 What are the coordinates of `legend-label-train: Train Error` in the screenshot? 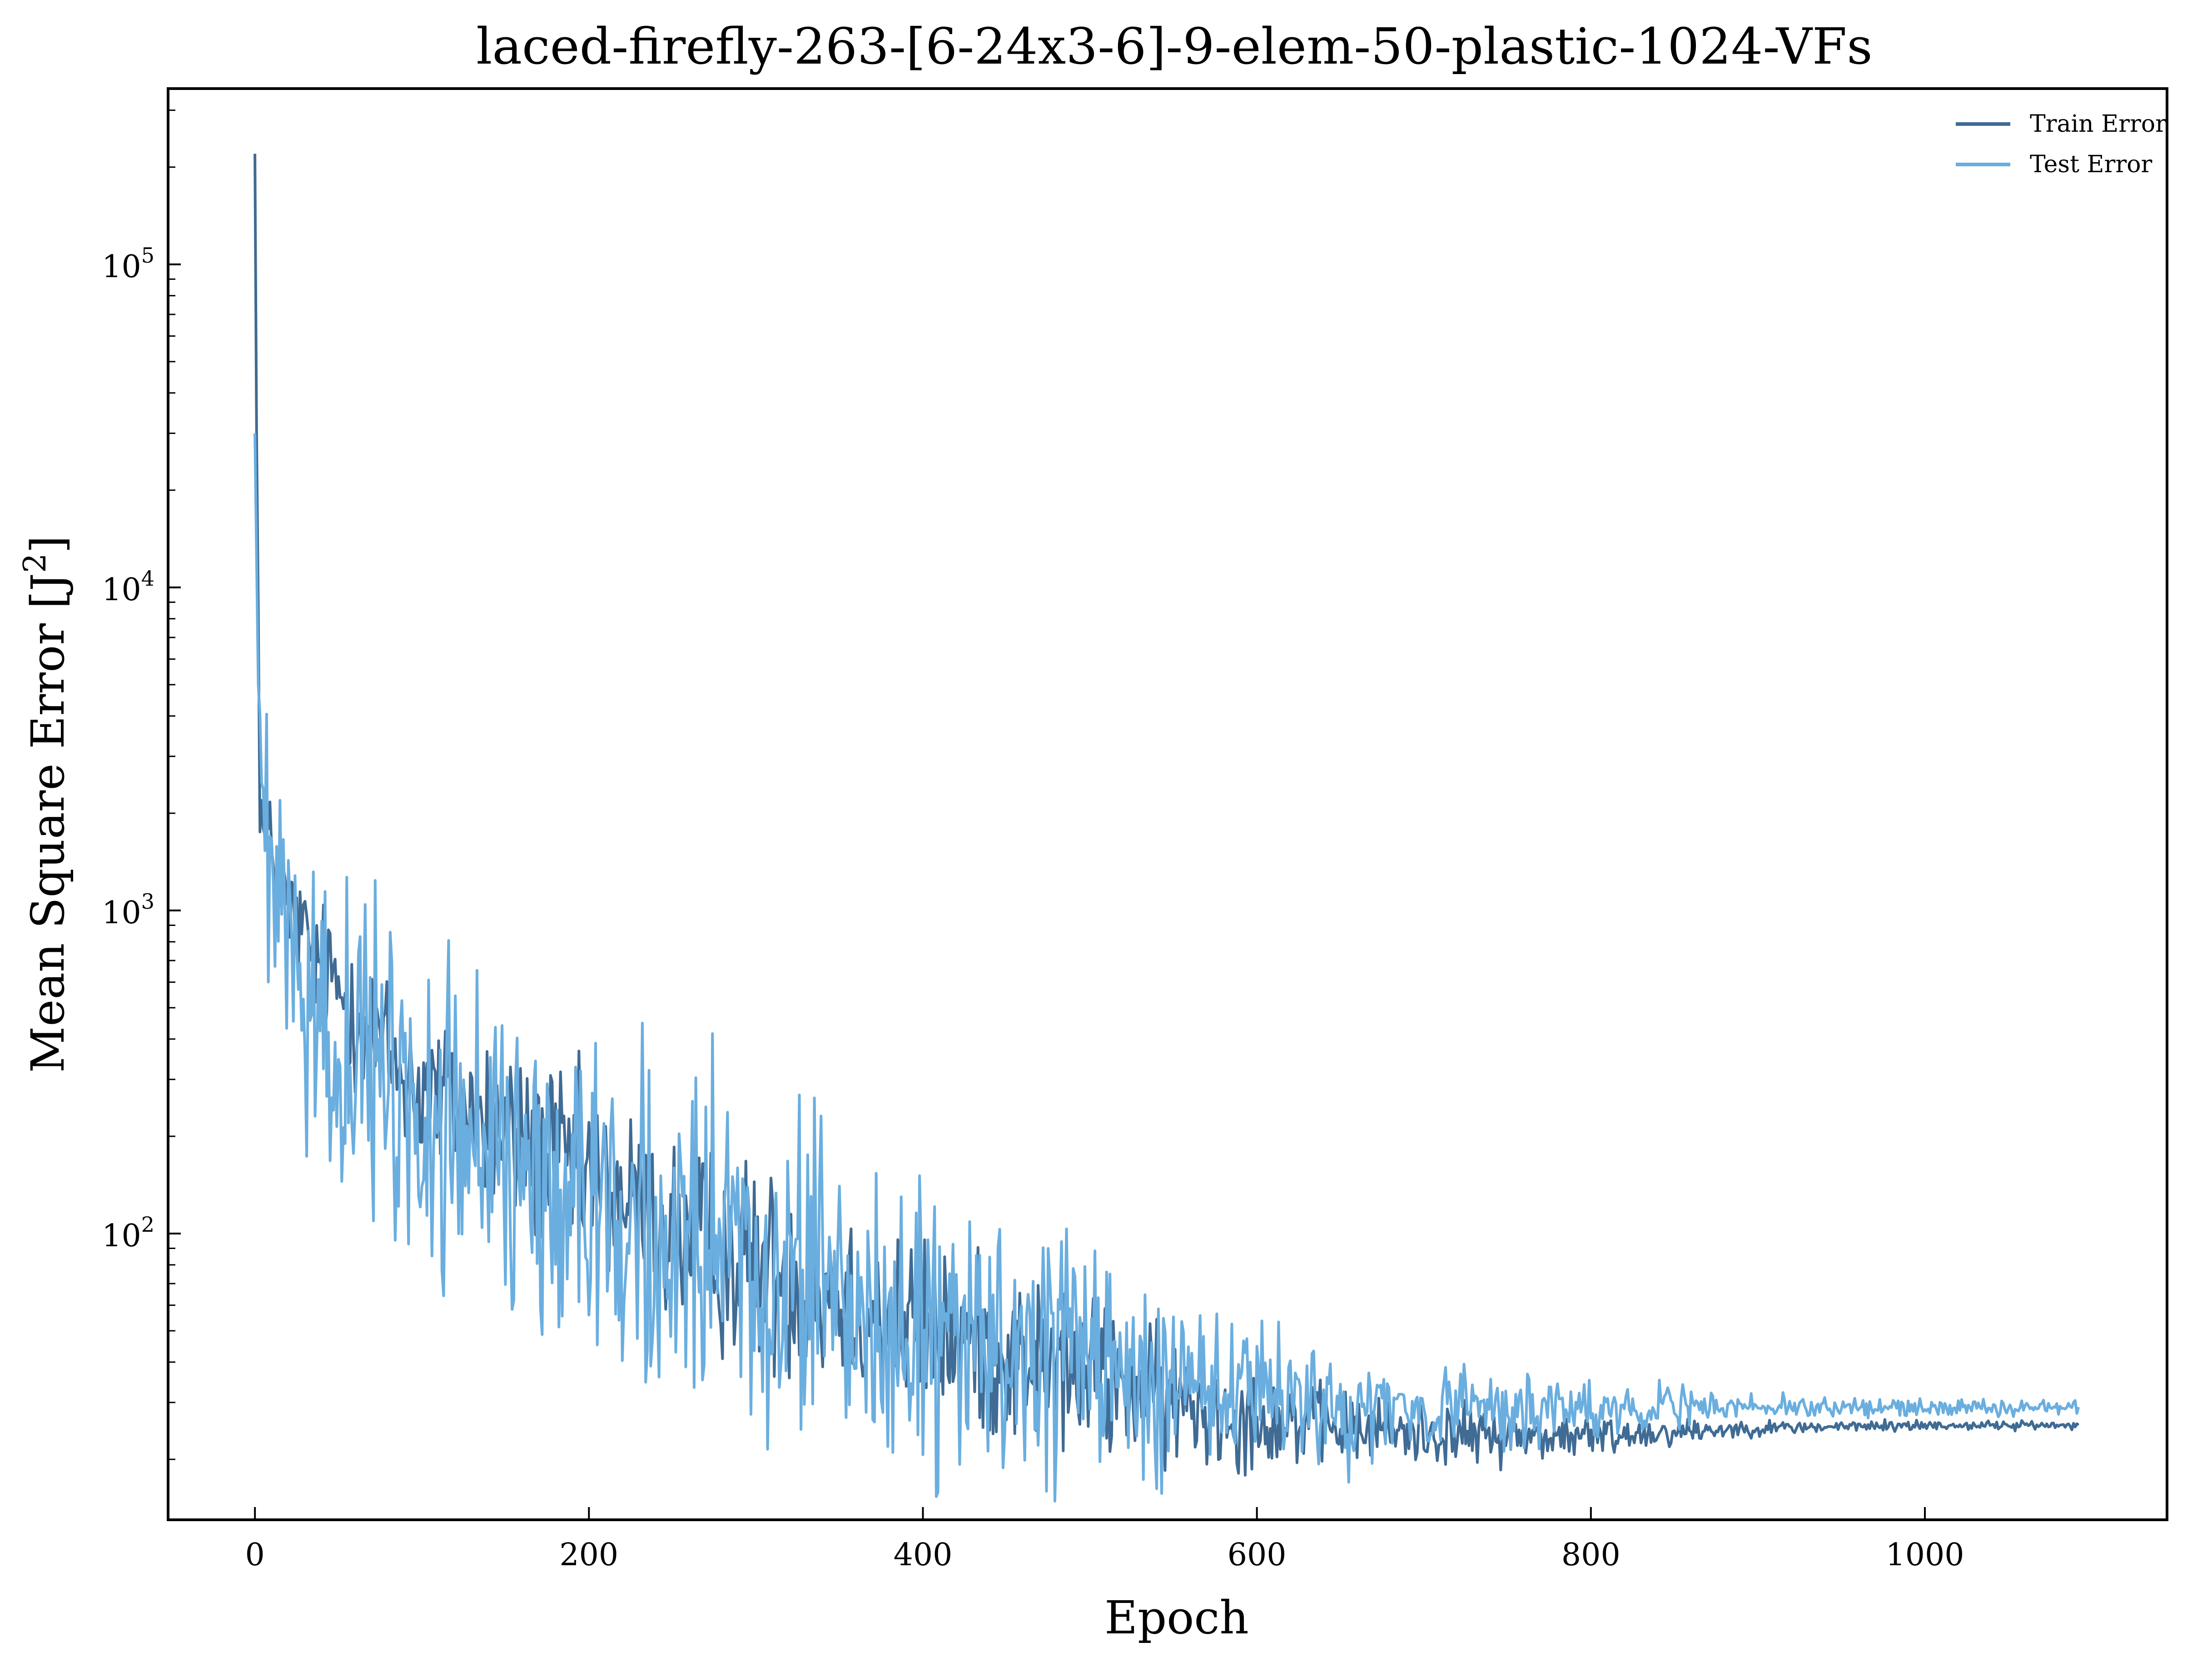 It's located at (2098, 124).